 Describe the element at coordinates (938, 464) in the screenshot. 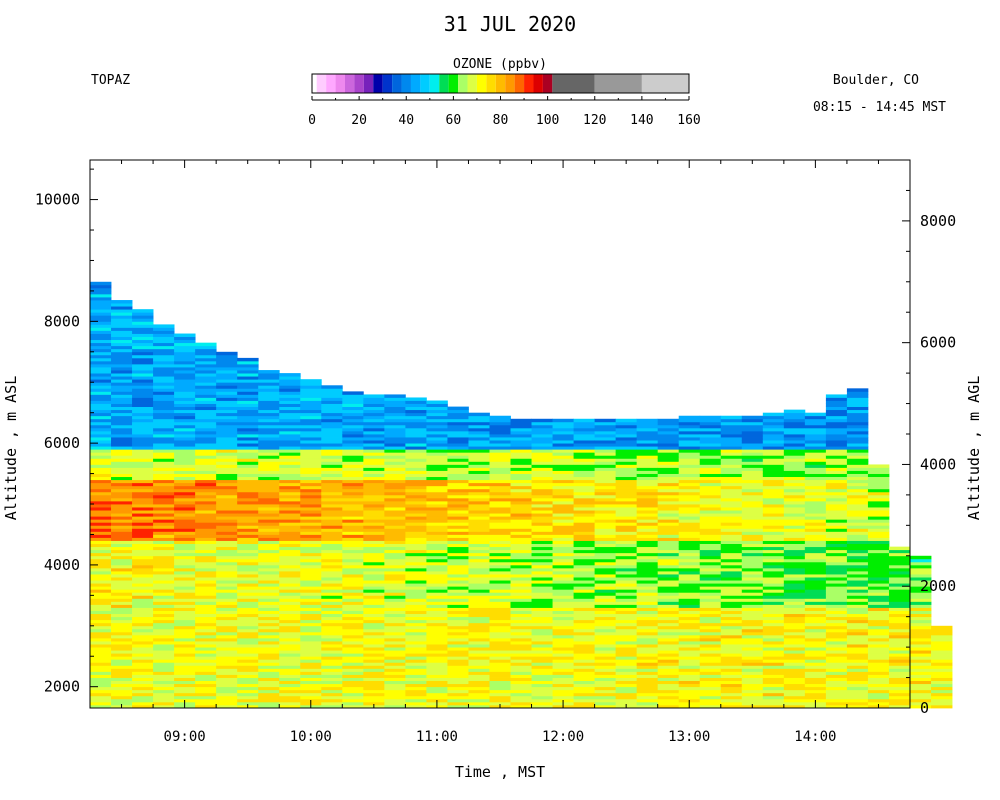

I see `y-right-tick-label: 4000` at that location.